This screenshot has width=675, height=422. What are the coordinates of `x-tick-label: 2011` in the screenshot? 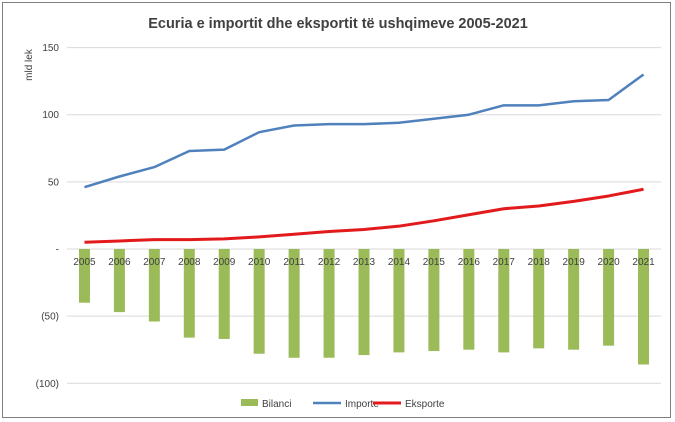 It's located at (294, 262).